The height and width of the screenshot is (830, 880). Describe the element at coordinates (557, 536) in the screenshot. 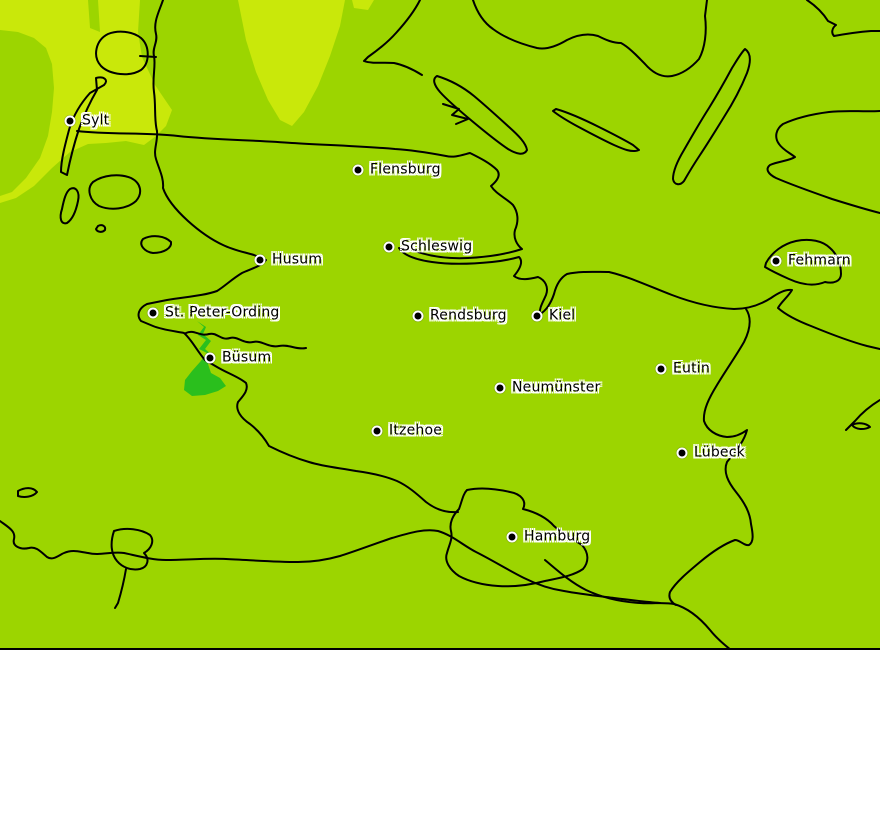

I see `city-label: Hamburg` at that location.